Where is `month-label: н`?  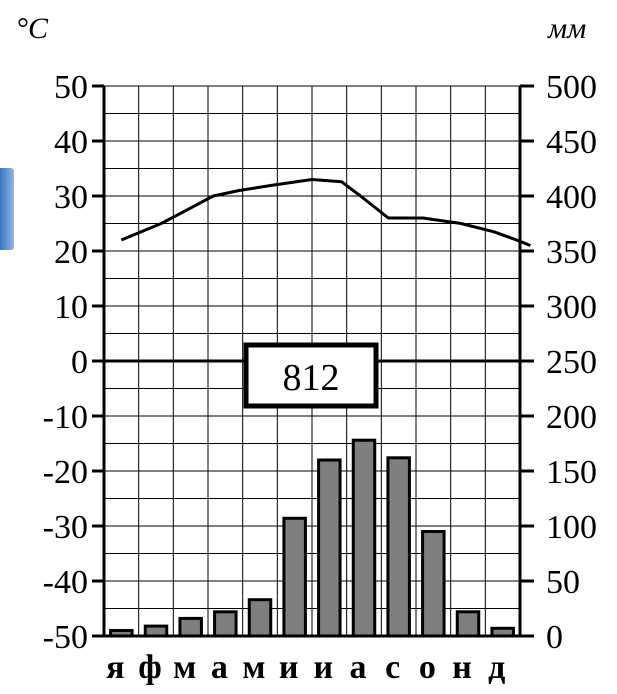
month-label: н is located at coordinates (462, 667).